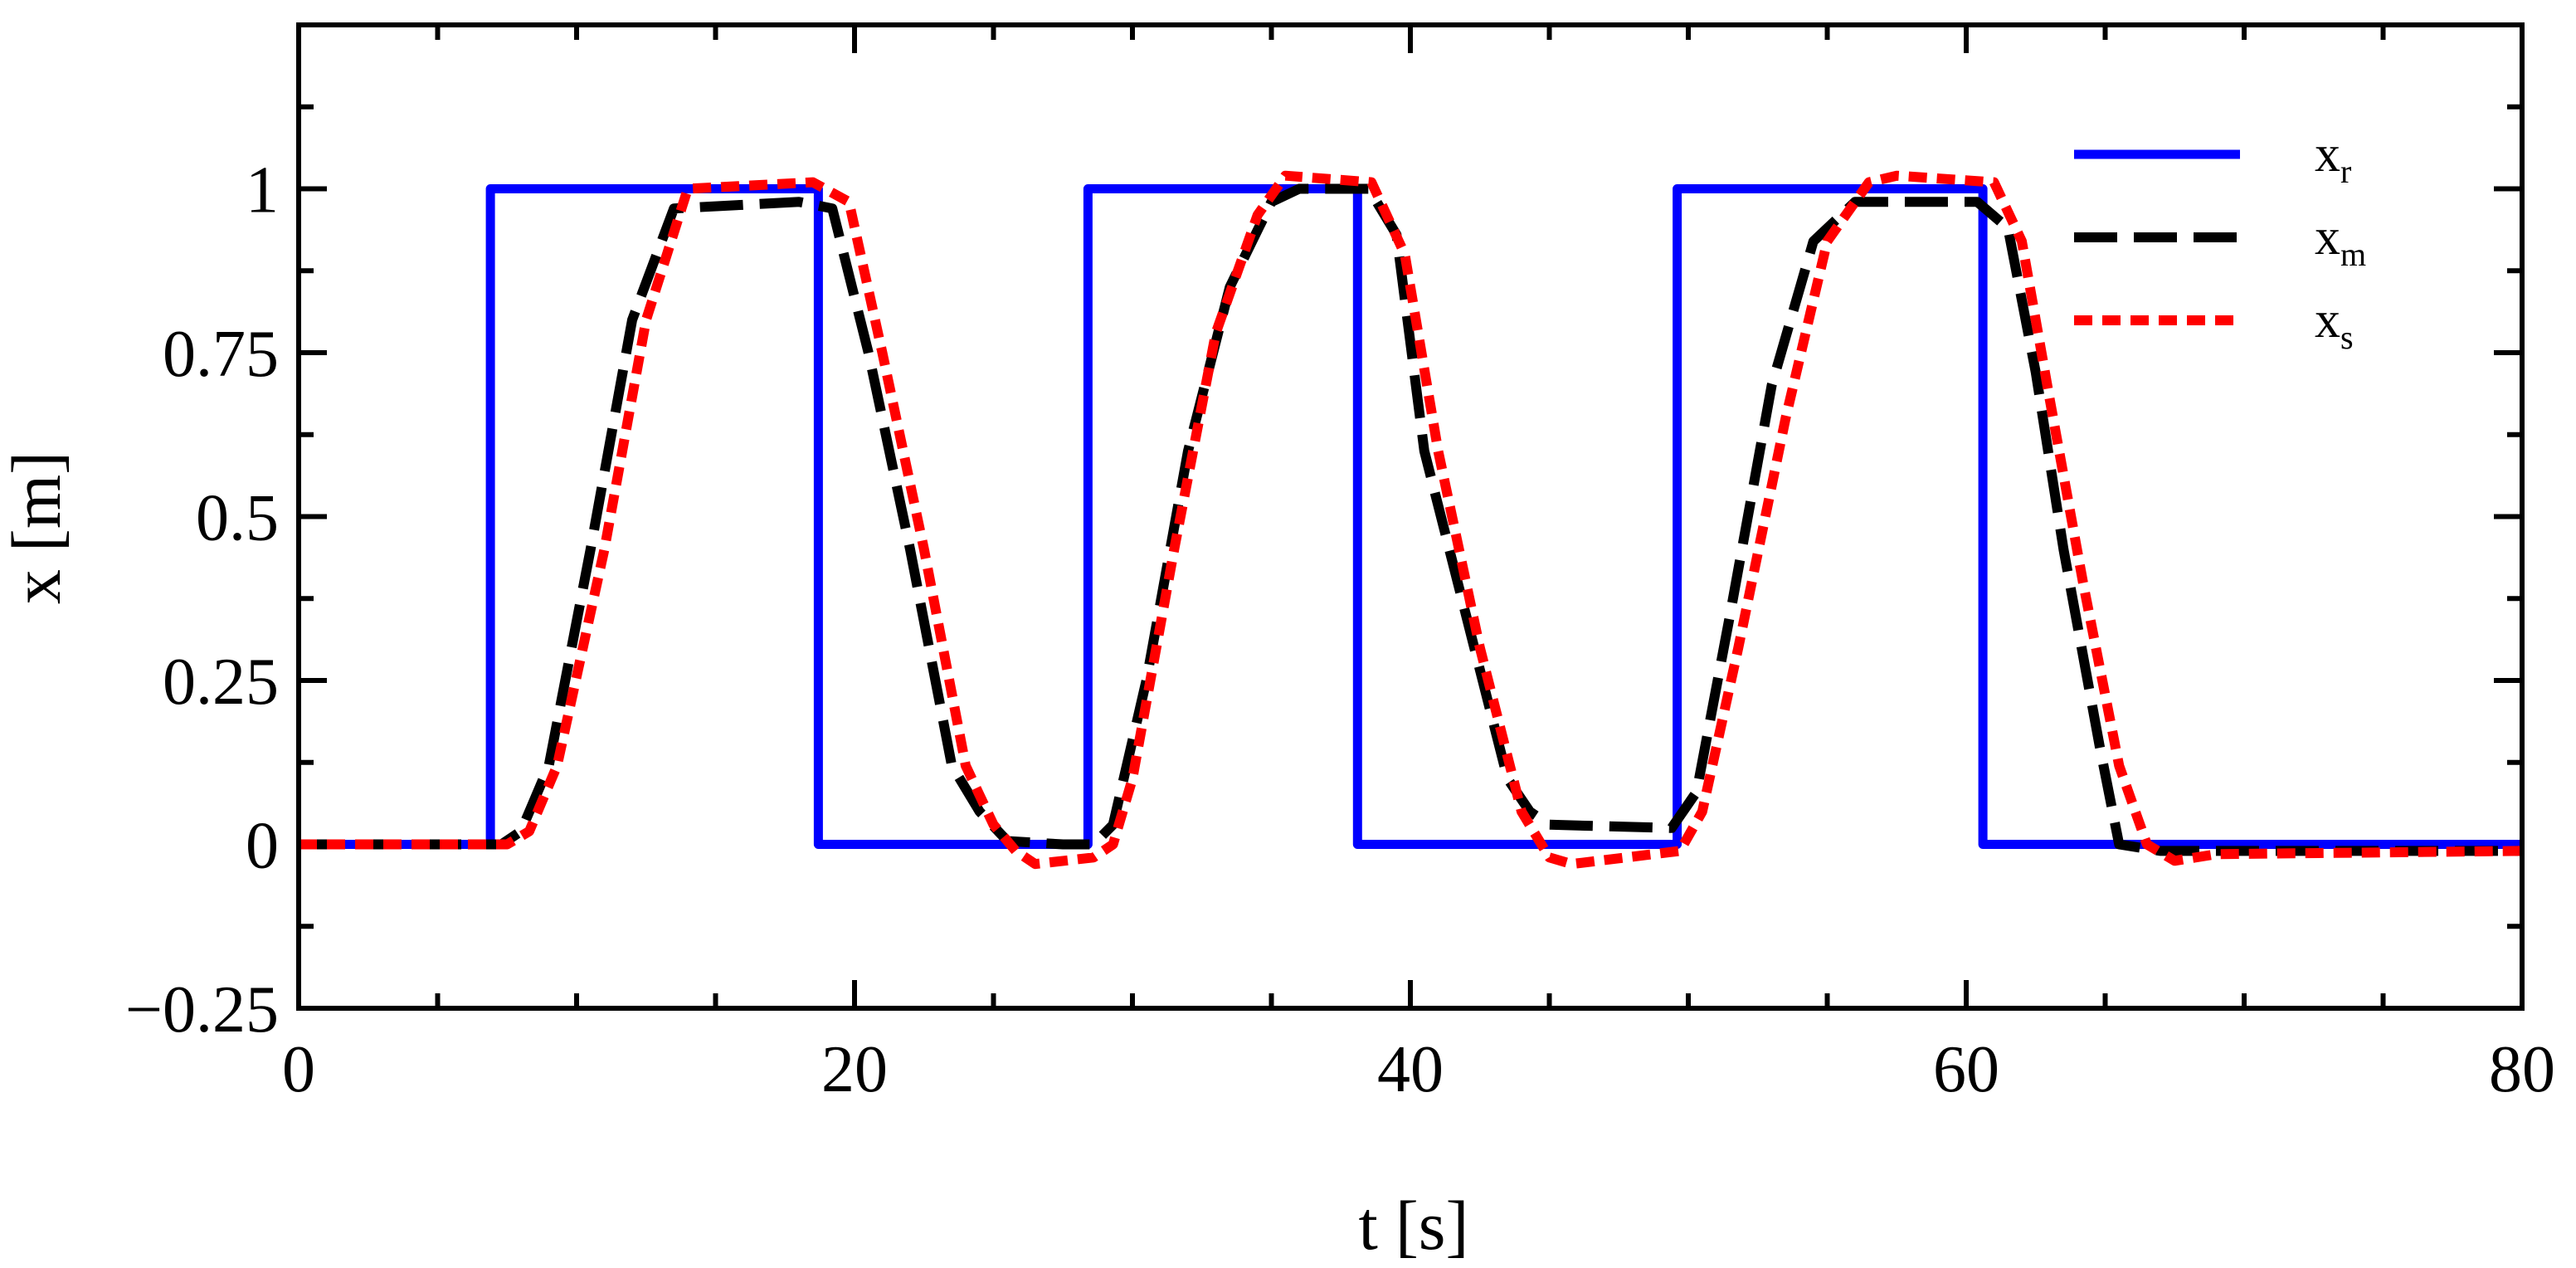  I want to click on x-tick-label: 60, so click(1966, 1069).